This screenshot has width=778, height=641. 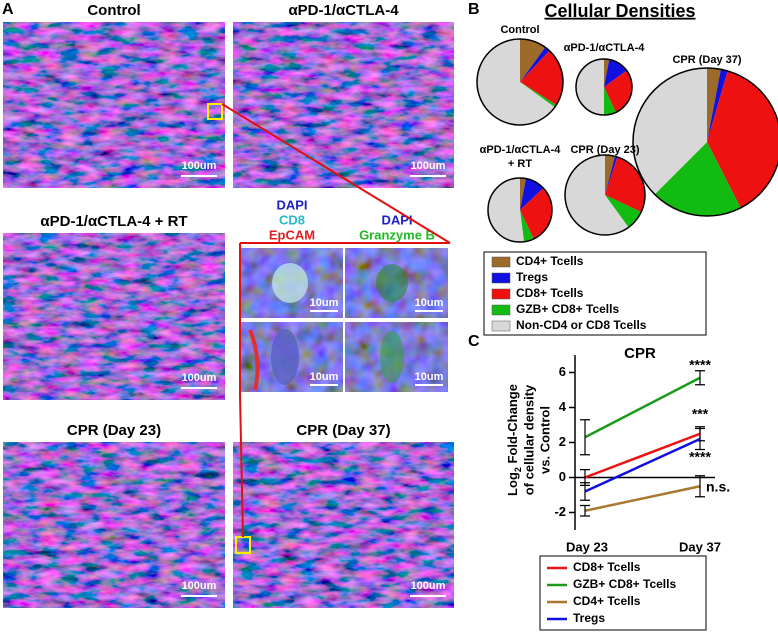 I want to click on micrograph-title: αPD-1/αCTLA-4, so click(x=343, y=10).